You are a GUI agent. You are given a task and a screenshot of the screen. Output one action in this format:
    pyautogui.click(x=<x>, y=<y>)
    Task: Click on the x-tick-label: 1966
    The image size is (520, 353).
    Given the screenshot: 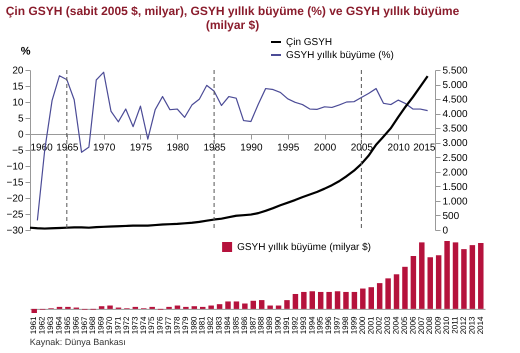 What is the action you would take?
    pyautogui.click(x=75, y=325)
    